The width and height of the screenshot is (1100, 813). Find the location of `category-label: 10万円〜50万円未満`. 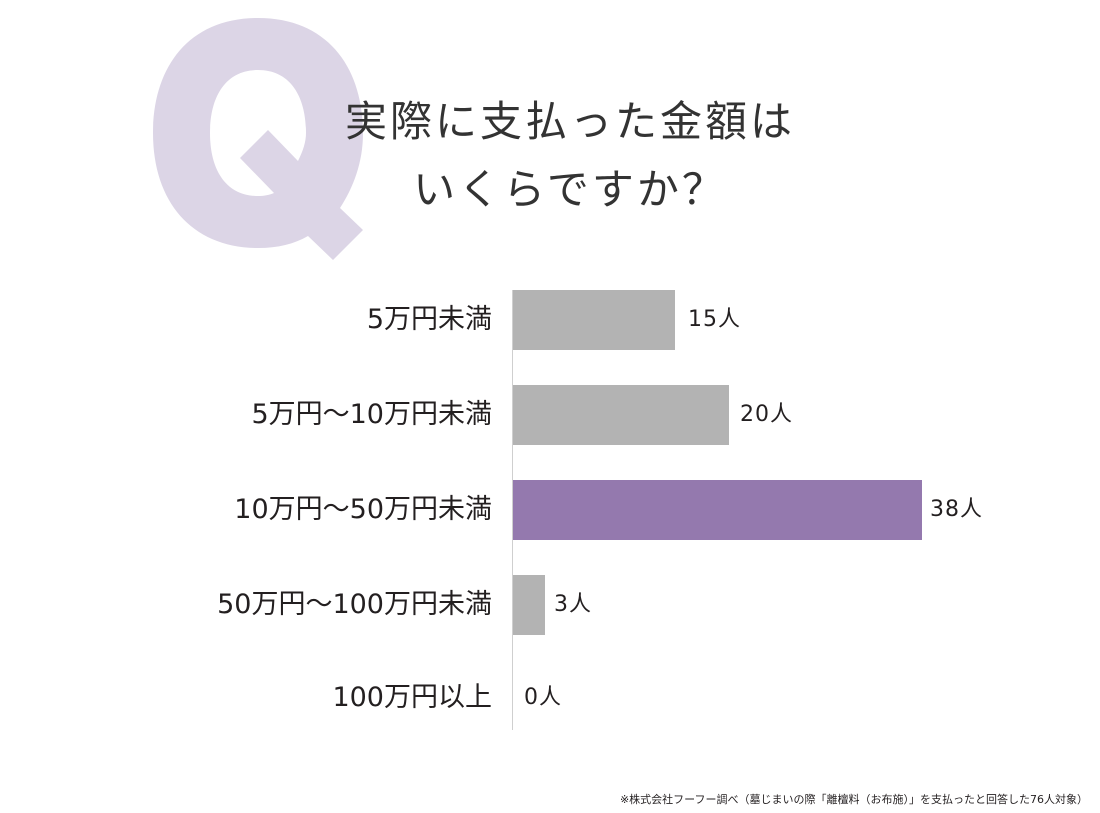

category-label: 10万円〜50万円未満 is located at coordinates (363, 509).